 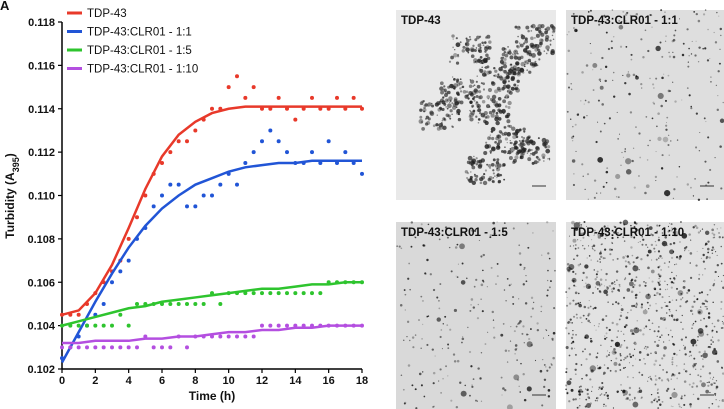 I want to click on micrograph, so click(x=645, y=105).